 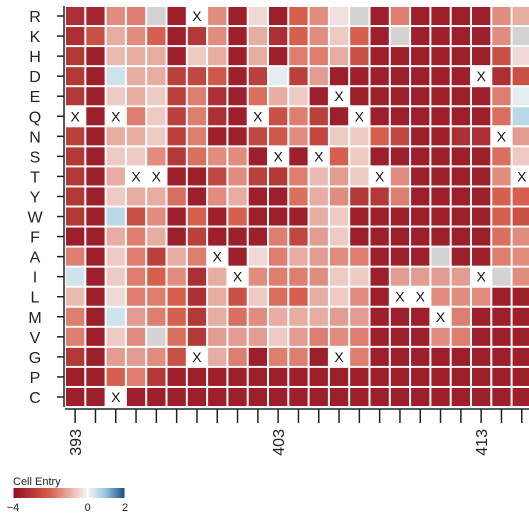 What do you see at coordinates (69, 493) in the screenshot?
I see `legend-color-bar` at bounding box center [69, 493].